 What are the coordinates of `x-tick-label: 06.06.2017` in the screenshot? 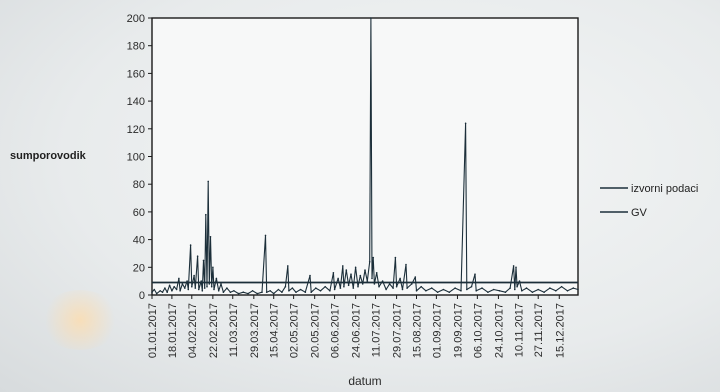 It's located at (336, 330).